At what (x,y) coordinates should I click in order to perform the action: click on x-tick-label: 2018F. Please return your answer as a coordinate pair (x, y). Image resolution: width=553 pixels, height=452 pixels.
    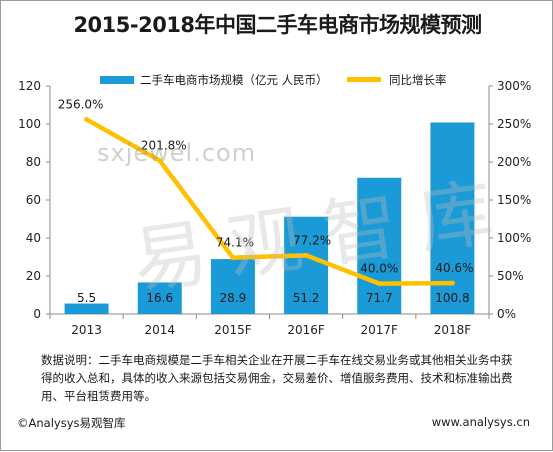
    Looking at the image, I should click on (453, 330).